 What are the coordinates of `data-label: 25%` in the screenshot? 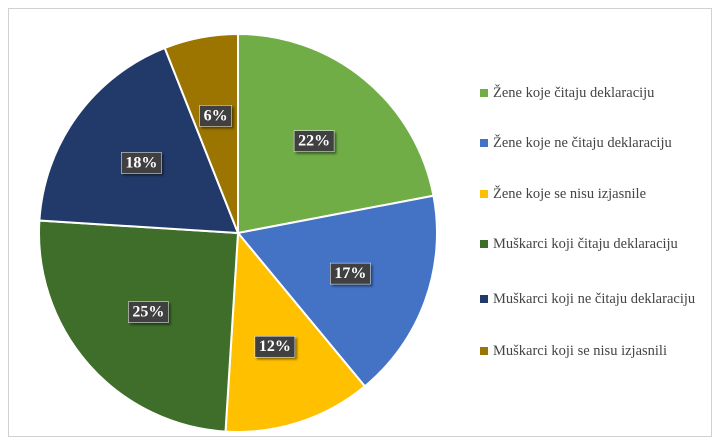 It's located at (148, 312).